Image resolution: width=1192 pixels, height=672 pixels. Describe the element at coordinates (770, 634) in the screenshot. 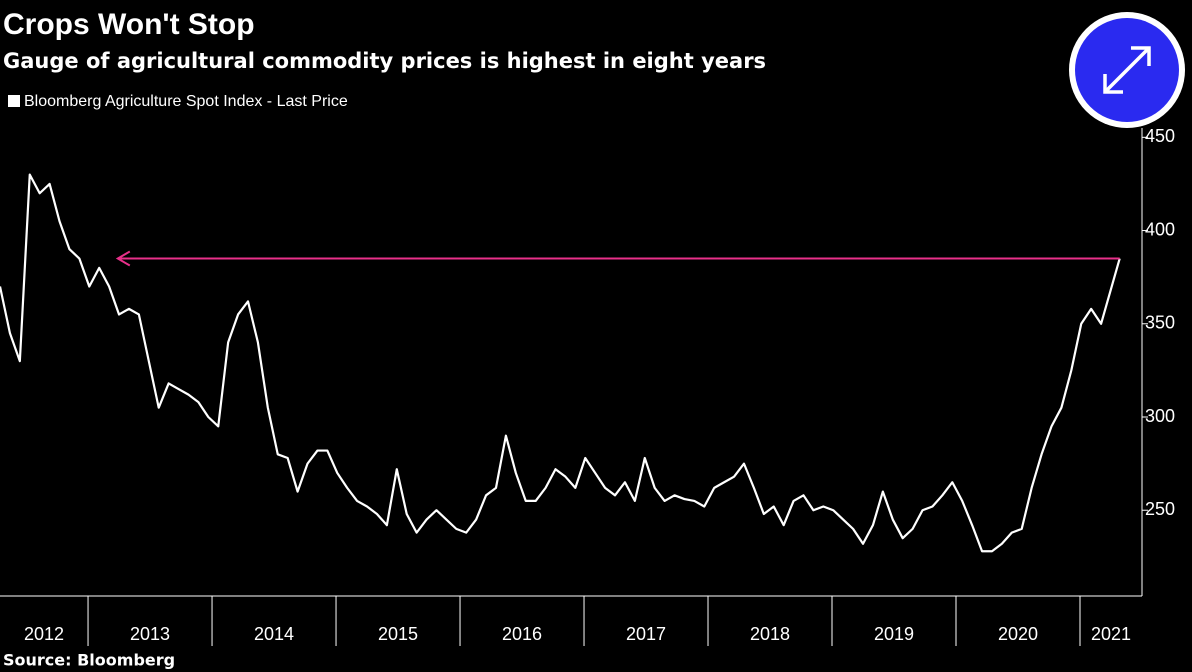

I see `x-tick-label: 2018` at that location.